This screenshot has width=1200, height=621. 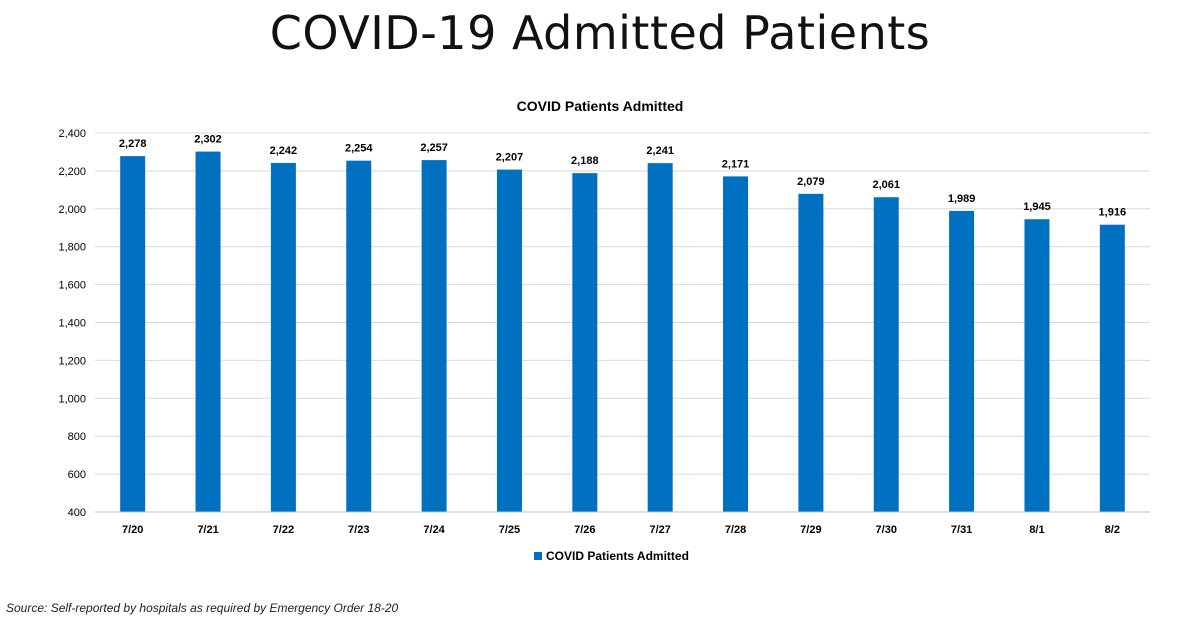 What do you see at coordinates (600, 33) in the screenshot?
I see `slide-title: COVID-19 Admitted Patients` at bounding box center [600, 33].